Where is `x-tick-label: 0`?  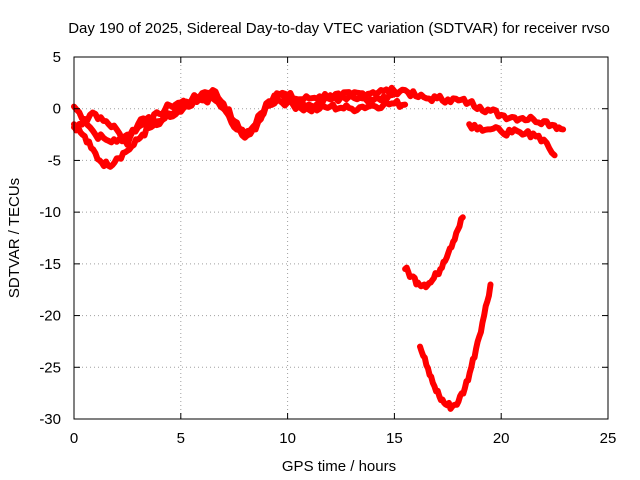
x-tick-label: 0 is located at coordinates (74, 438).